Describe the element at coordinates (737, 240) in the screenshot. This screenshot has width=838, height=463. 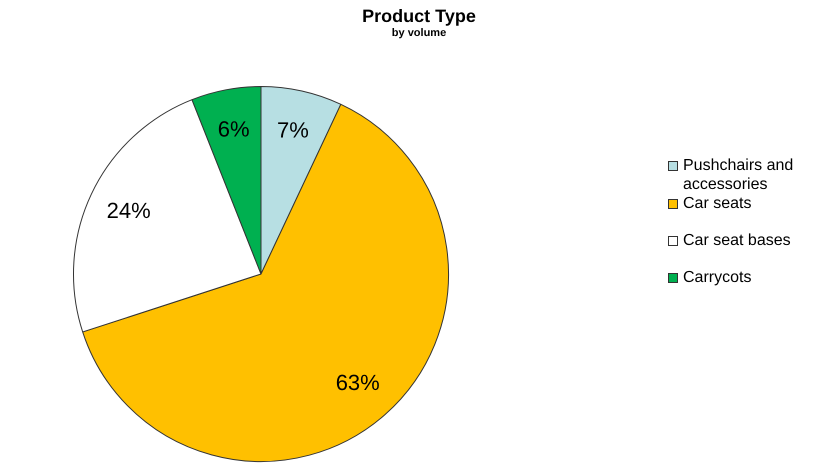
I see `legend-label: Car seat bases` at that location.